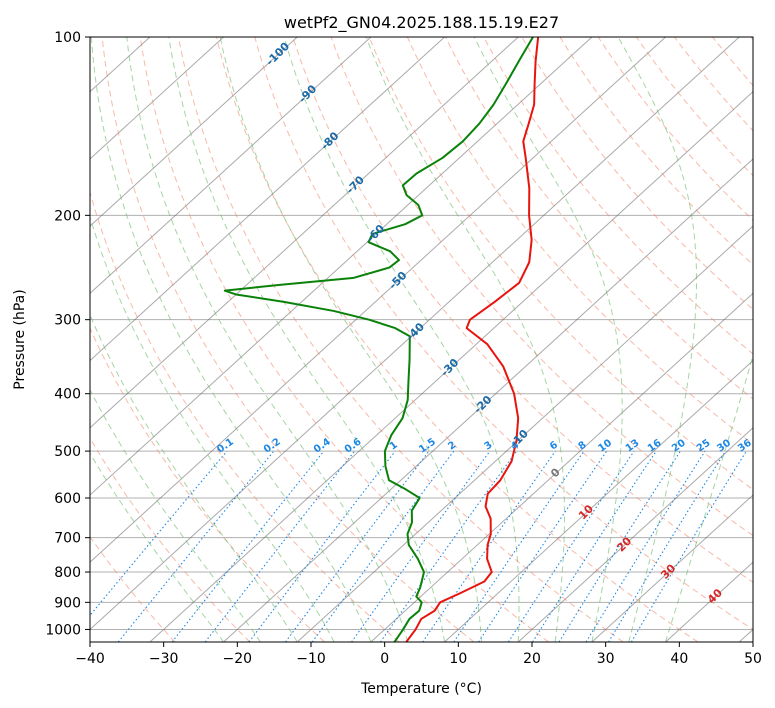 The image size is (775, 708). I want to click on y-tick-label: 200, so click(67, 216).